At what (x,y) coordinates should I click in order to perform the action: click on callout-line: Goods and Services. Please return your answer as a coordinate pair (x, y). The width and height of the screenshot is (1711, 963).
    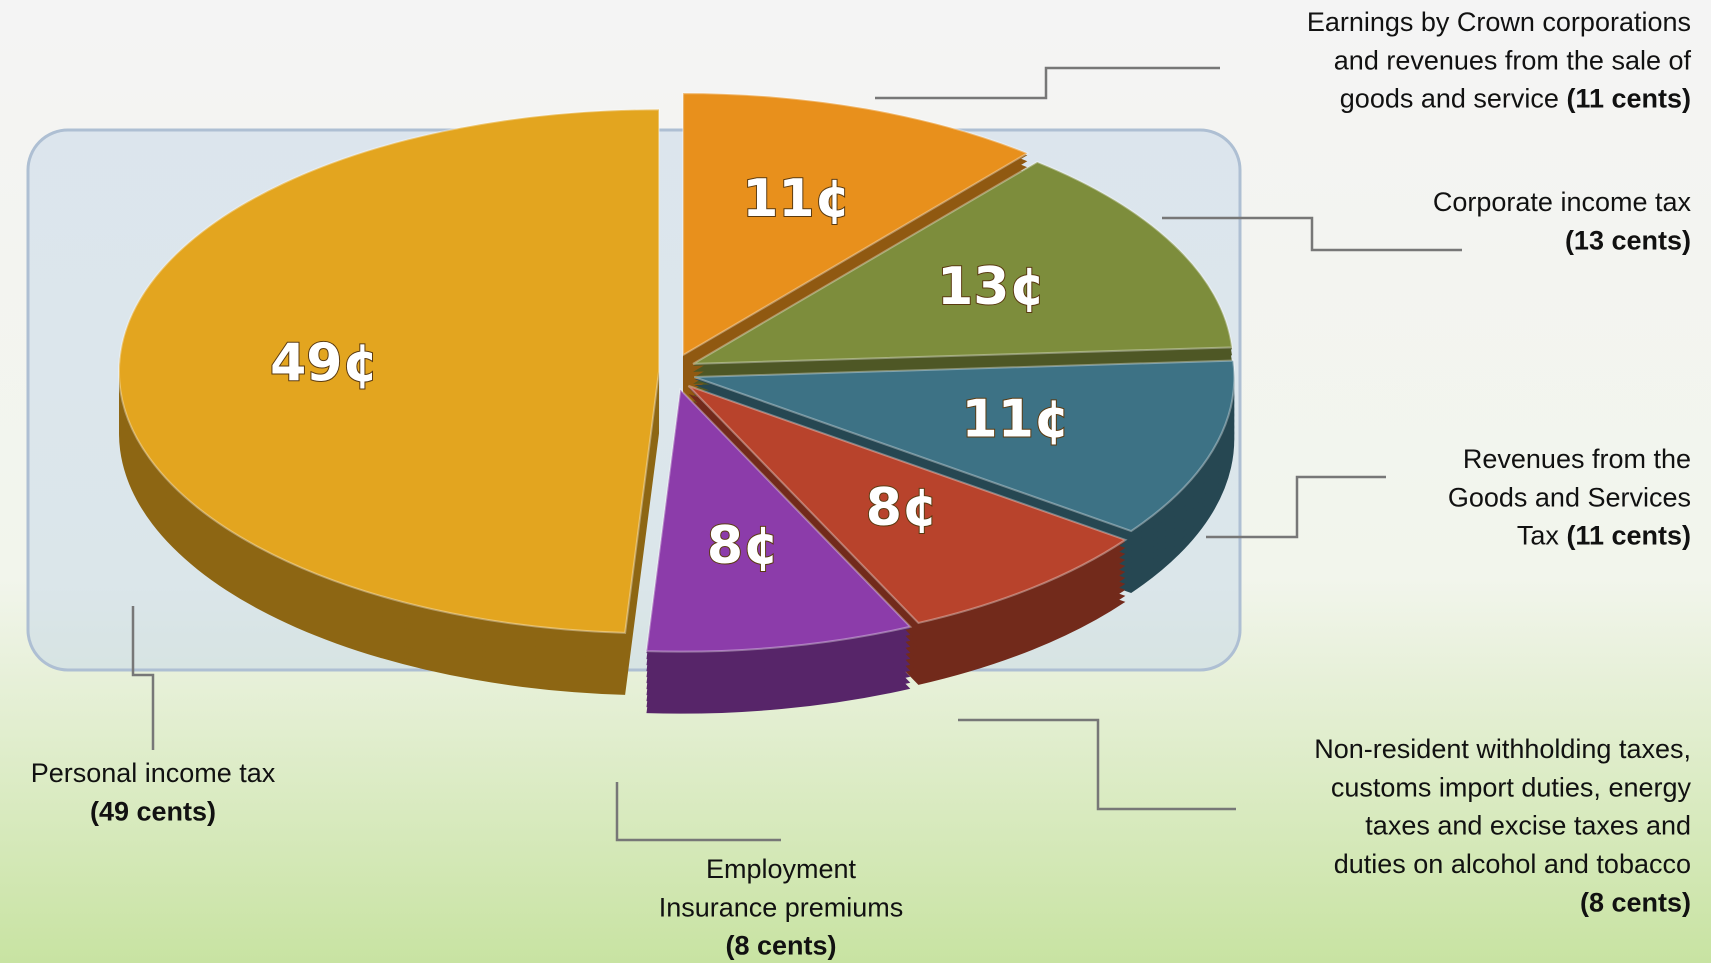
    Looking at the image, I should click on (1569, 497).